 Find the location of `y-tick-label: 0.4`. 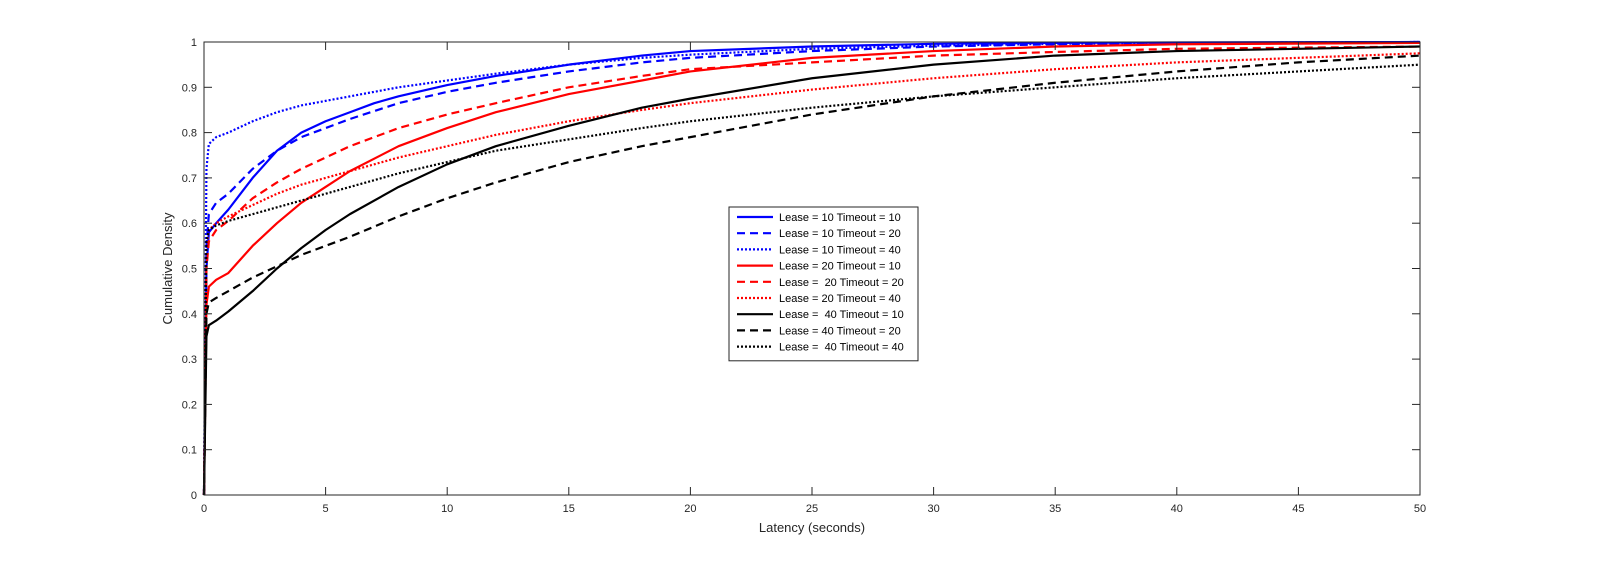

y-tick-label: 0.4 is located at coordinates (189, 315).